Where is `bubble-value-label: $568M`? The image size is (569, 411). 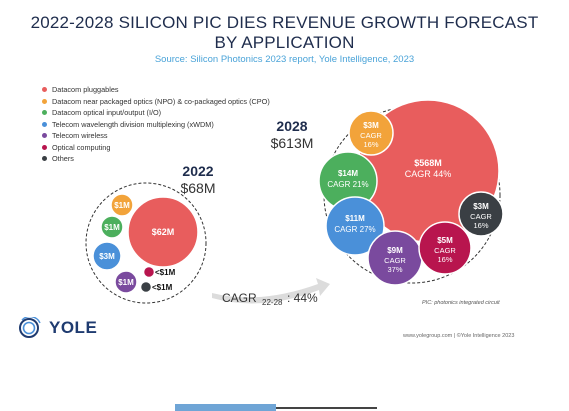 bubble-value-label: $568M is located at coordinates (428, 163).